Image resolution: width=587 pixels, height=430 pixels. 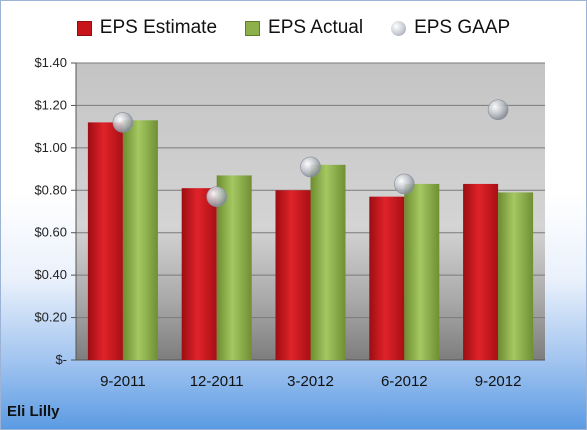 I want to click on legend-swatch-eps-estimate, so click(x=84, y=28).